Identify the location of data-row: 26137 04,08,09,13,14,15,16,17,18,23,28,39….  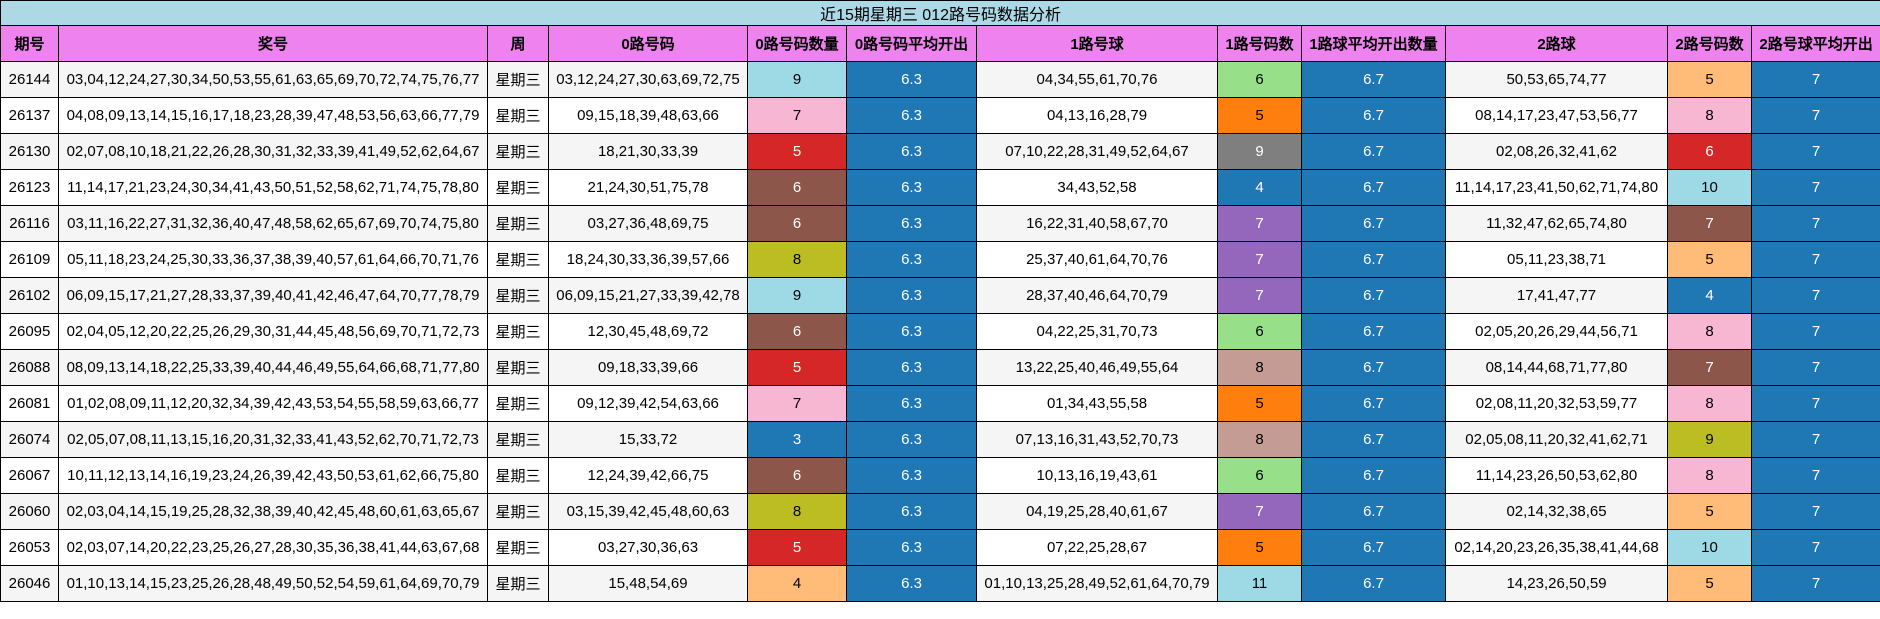
(940, 115).